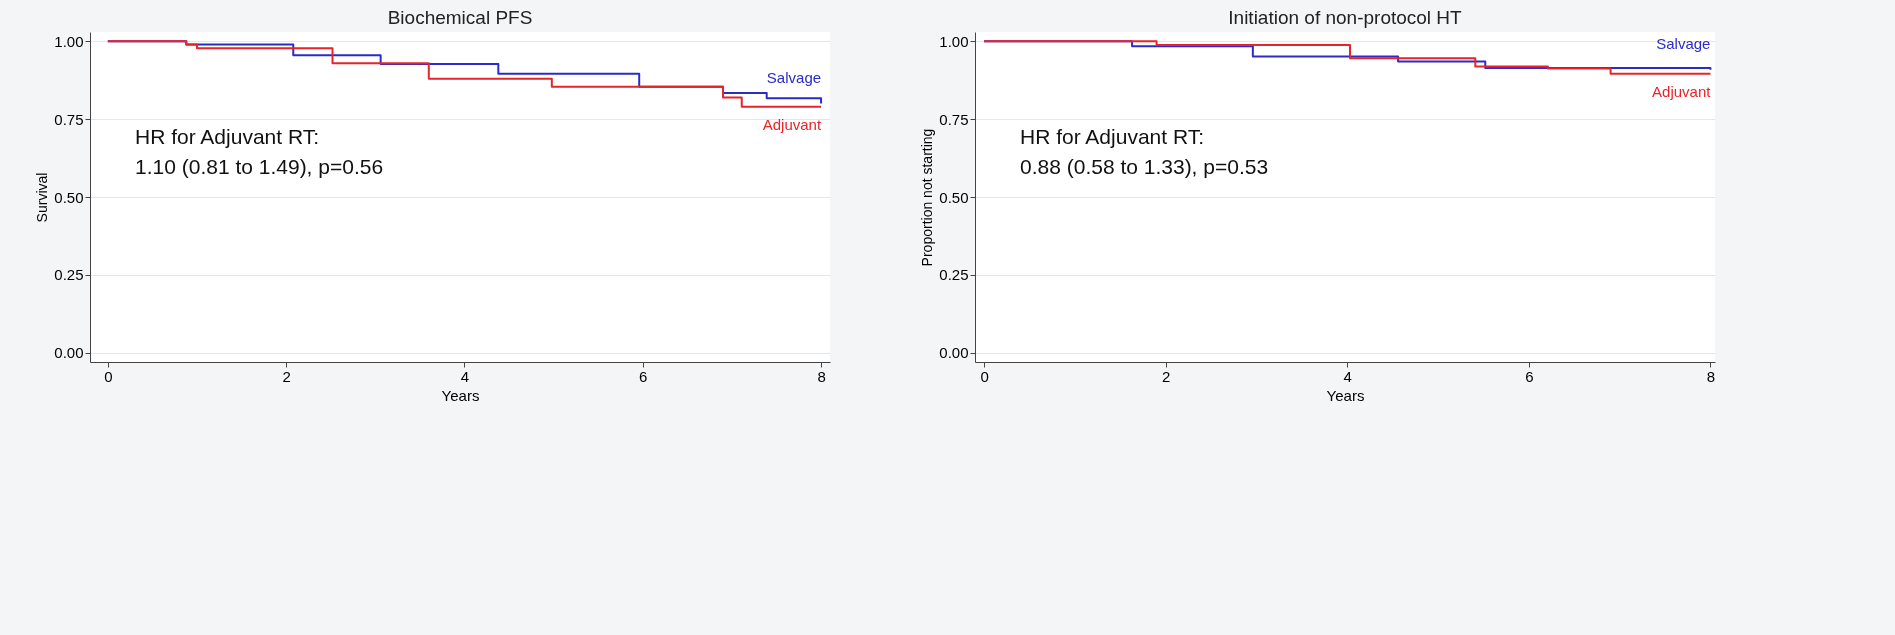 The height and width of the screenshot is (635, 1895). Describe the element at coordinates (1144, 166) in the screenshot. I see `annotation: 0.88 (0.58 to 1.33), p=0.53` at that location.